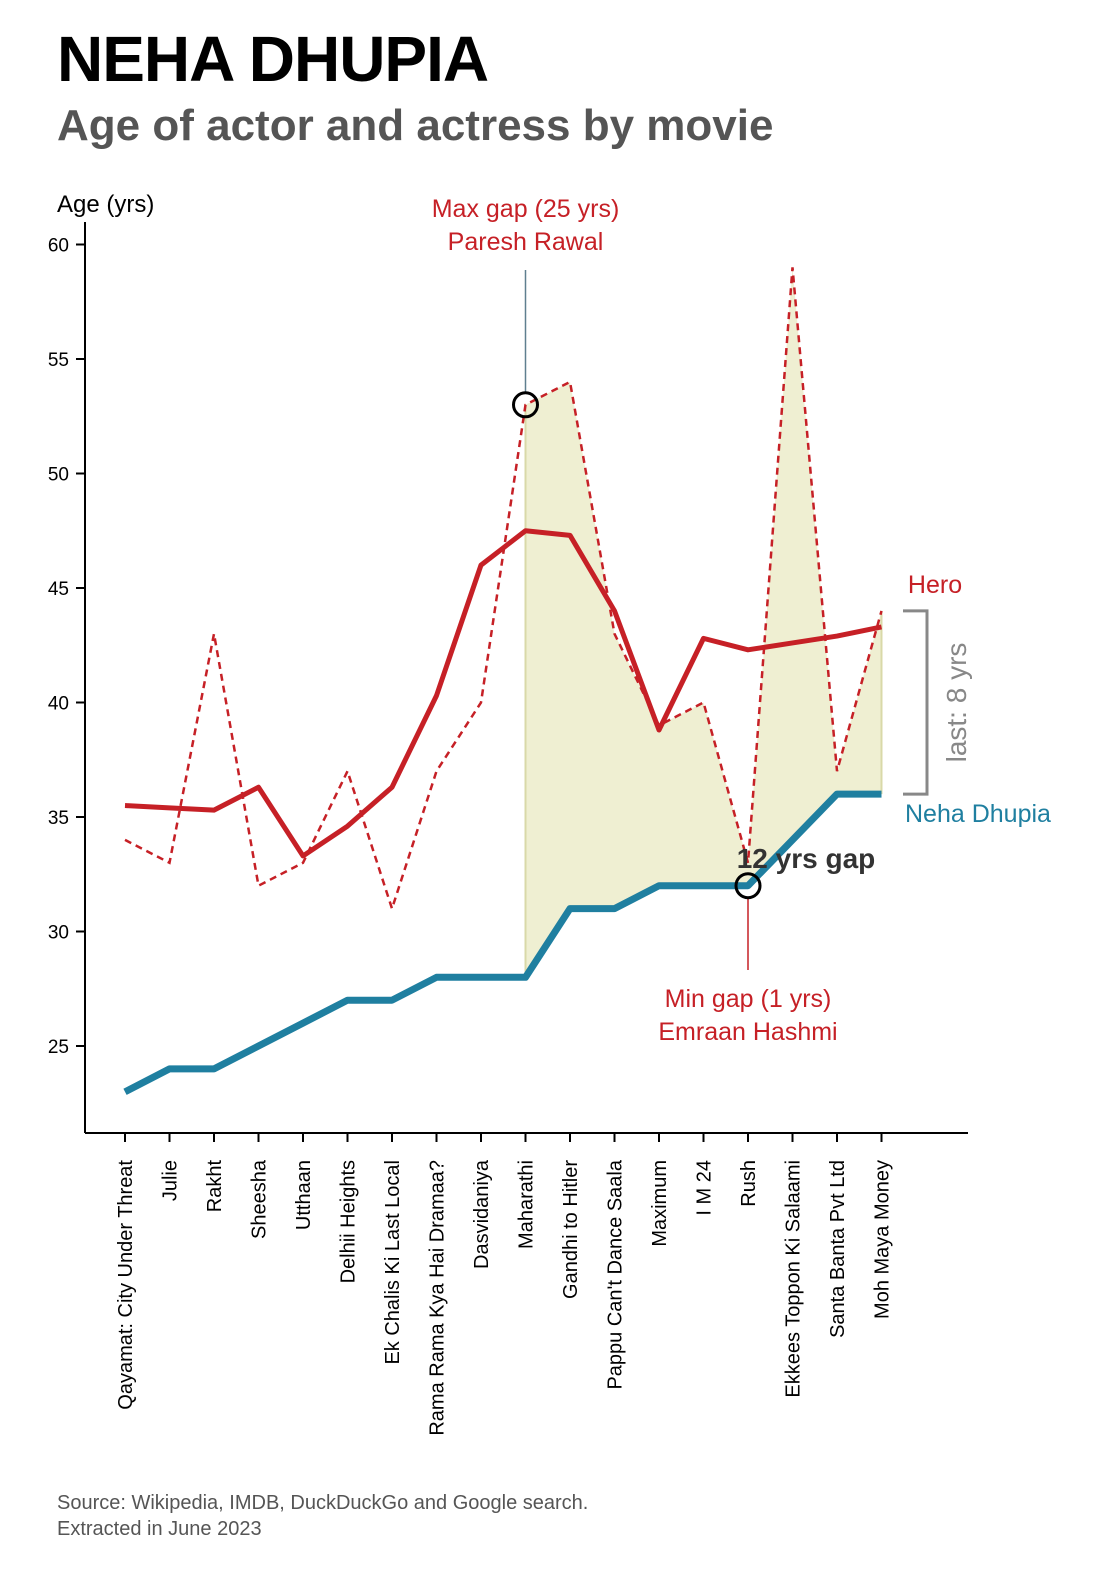 The height and width of the screenshot is (1595, 1114). Describe the element at coordinates (705, 1188) in the screenshot. I see `x-tick-label: I M 24` at that location.